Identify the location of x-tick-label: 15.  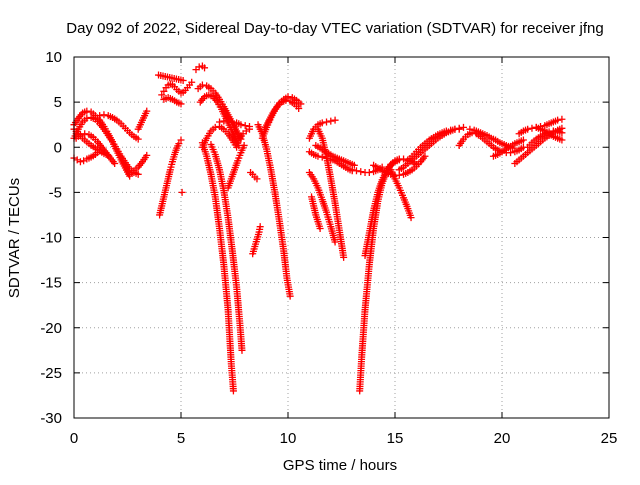
(395, 438).